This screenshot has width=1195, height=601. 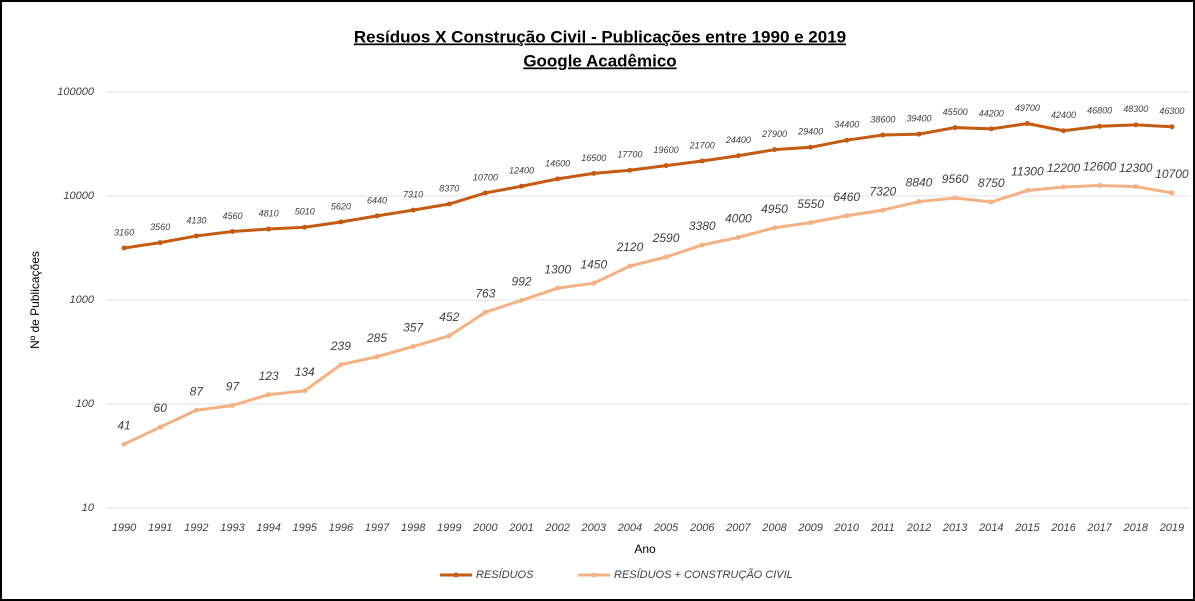 What do you see at coordinates (1171, 111) in the screenshot?
I see `data-label: 46300` at bounding box center [1171, 111].